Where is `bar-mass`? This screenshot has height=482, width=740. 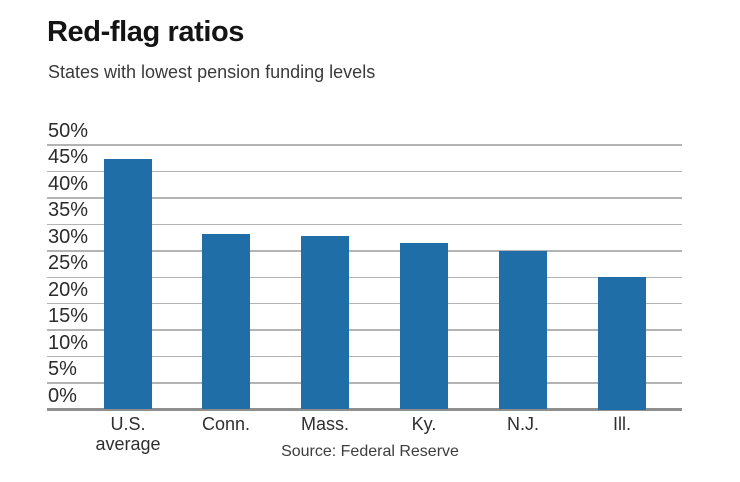
bar-mass is located at coordinates (325, 322).